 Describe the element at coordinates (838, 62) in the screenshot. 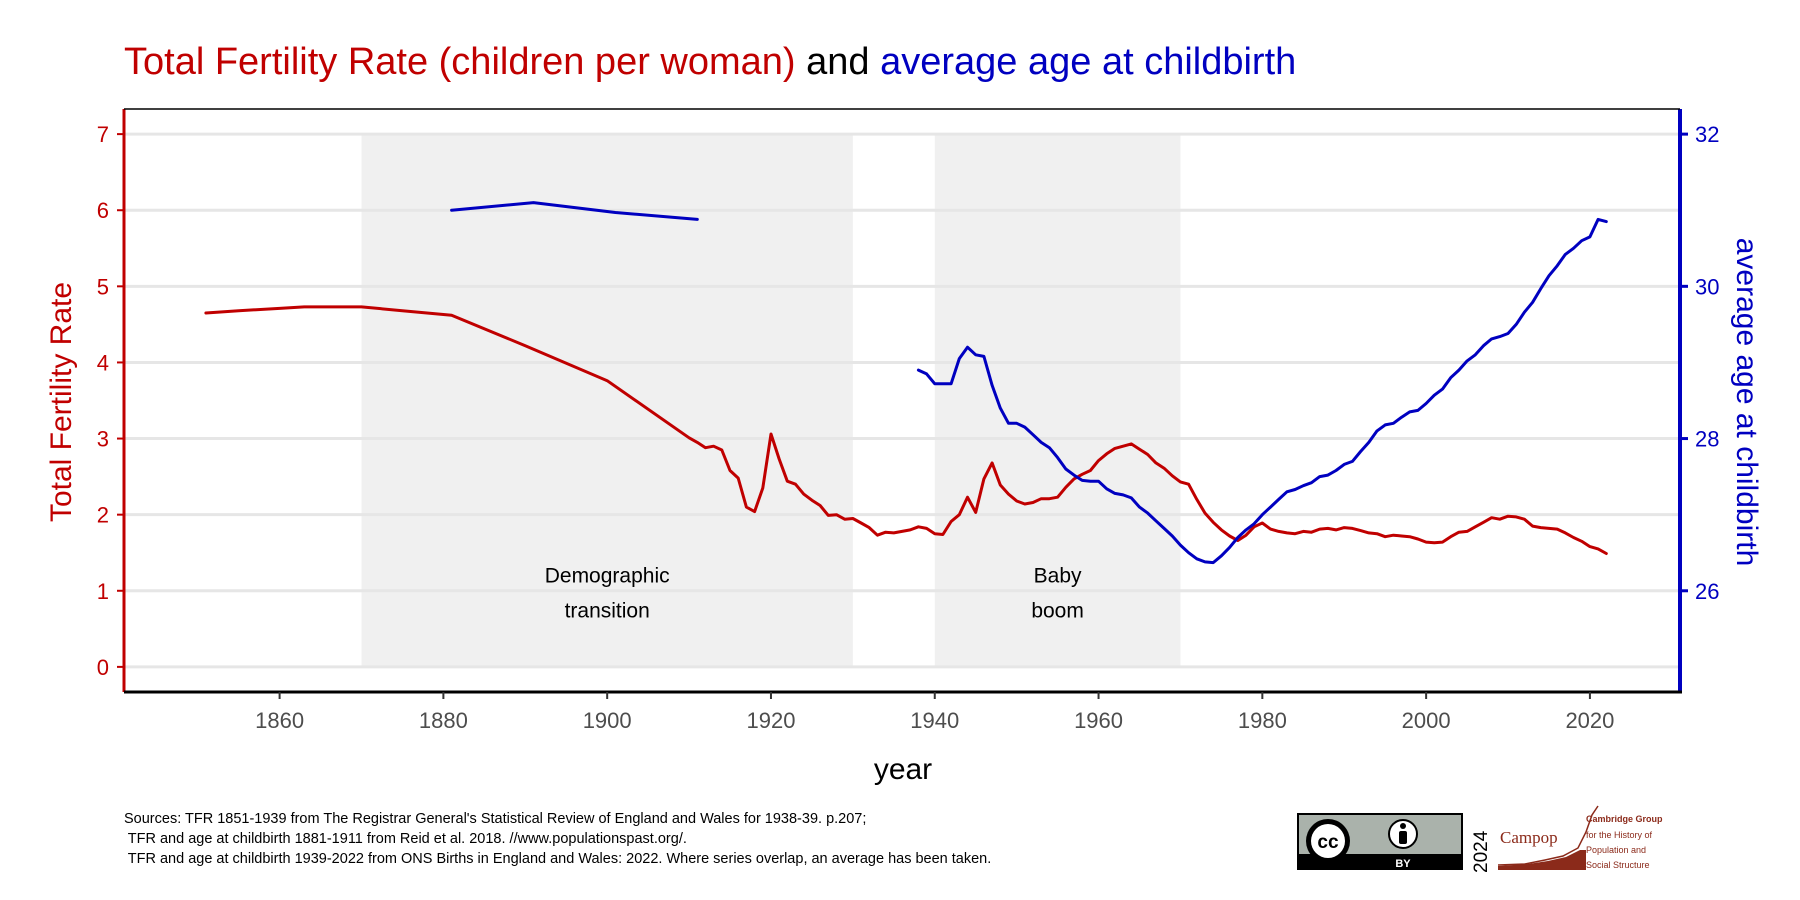

I see `title-and-part: and` at that location.